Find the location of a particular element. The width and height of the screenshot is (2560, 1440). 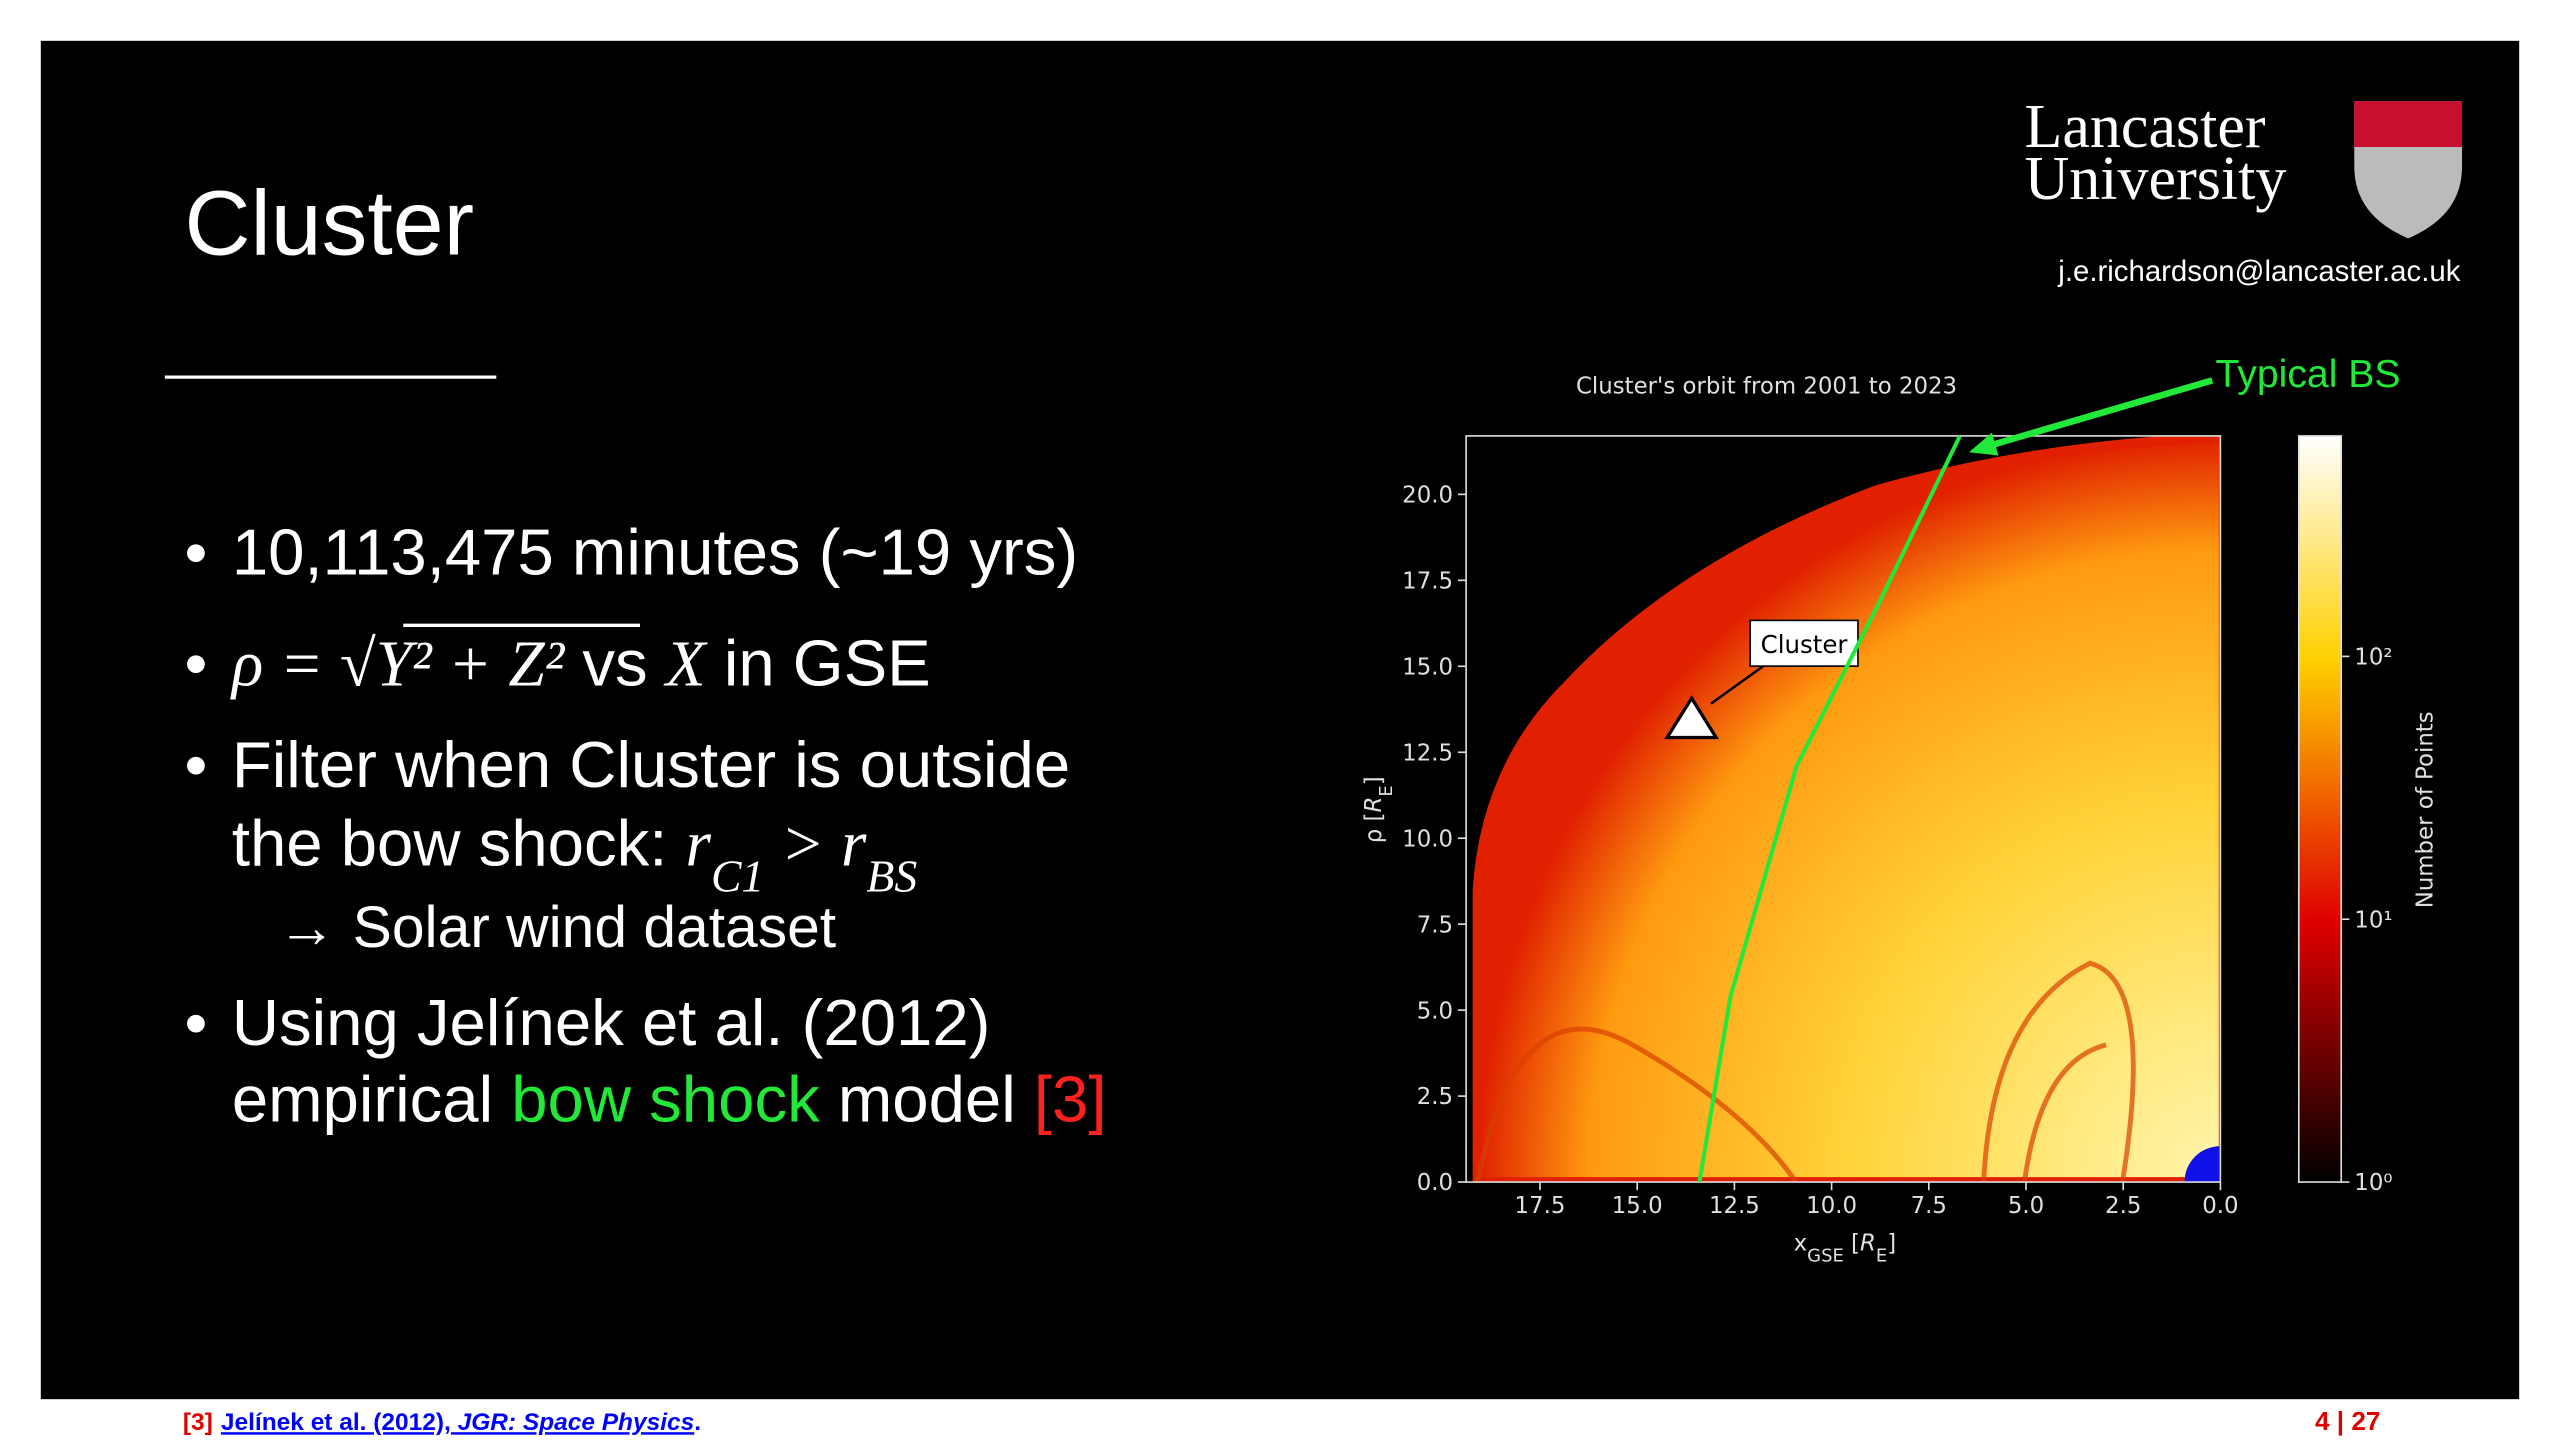

t: x is located at coordinates (1801, 1244).